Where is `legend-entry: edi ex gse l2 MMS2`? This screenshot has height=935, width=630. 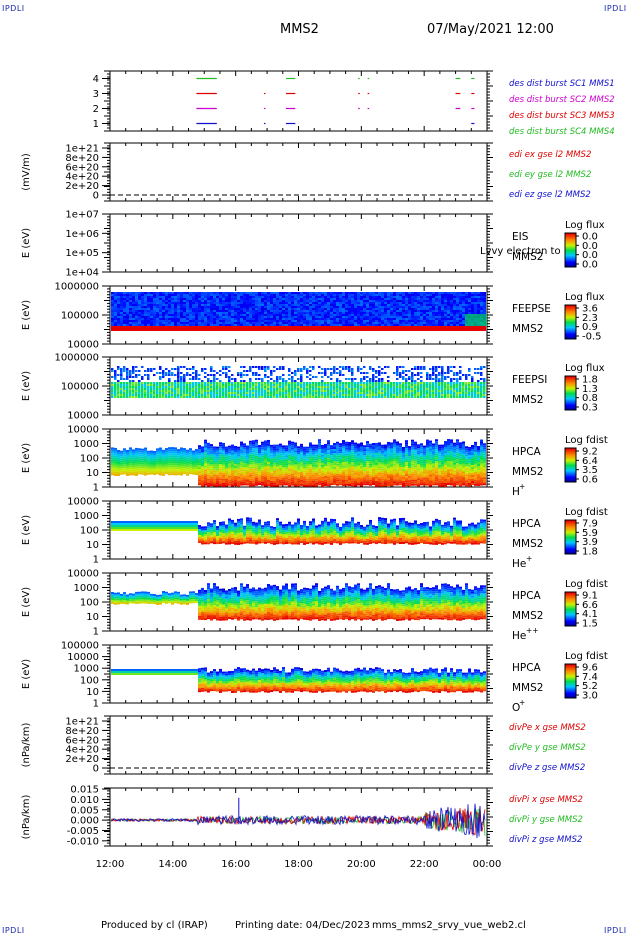 legend-entry: edi ex gse l2 MMS2 is located at coordinates (550, 155).